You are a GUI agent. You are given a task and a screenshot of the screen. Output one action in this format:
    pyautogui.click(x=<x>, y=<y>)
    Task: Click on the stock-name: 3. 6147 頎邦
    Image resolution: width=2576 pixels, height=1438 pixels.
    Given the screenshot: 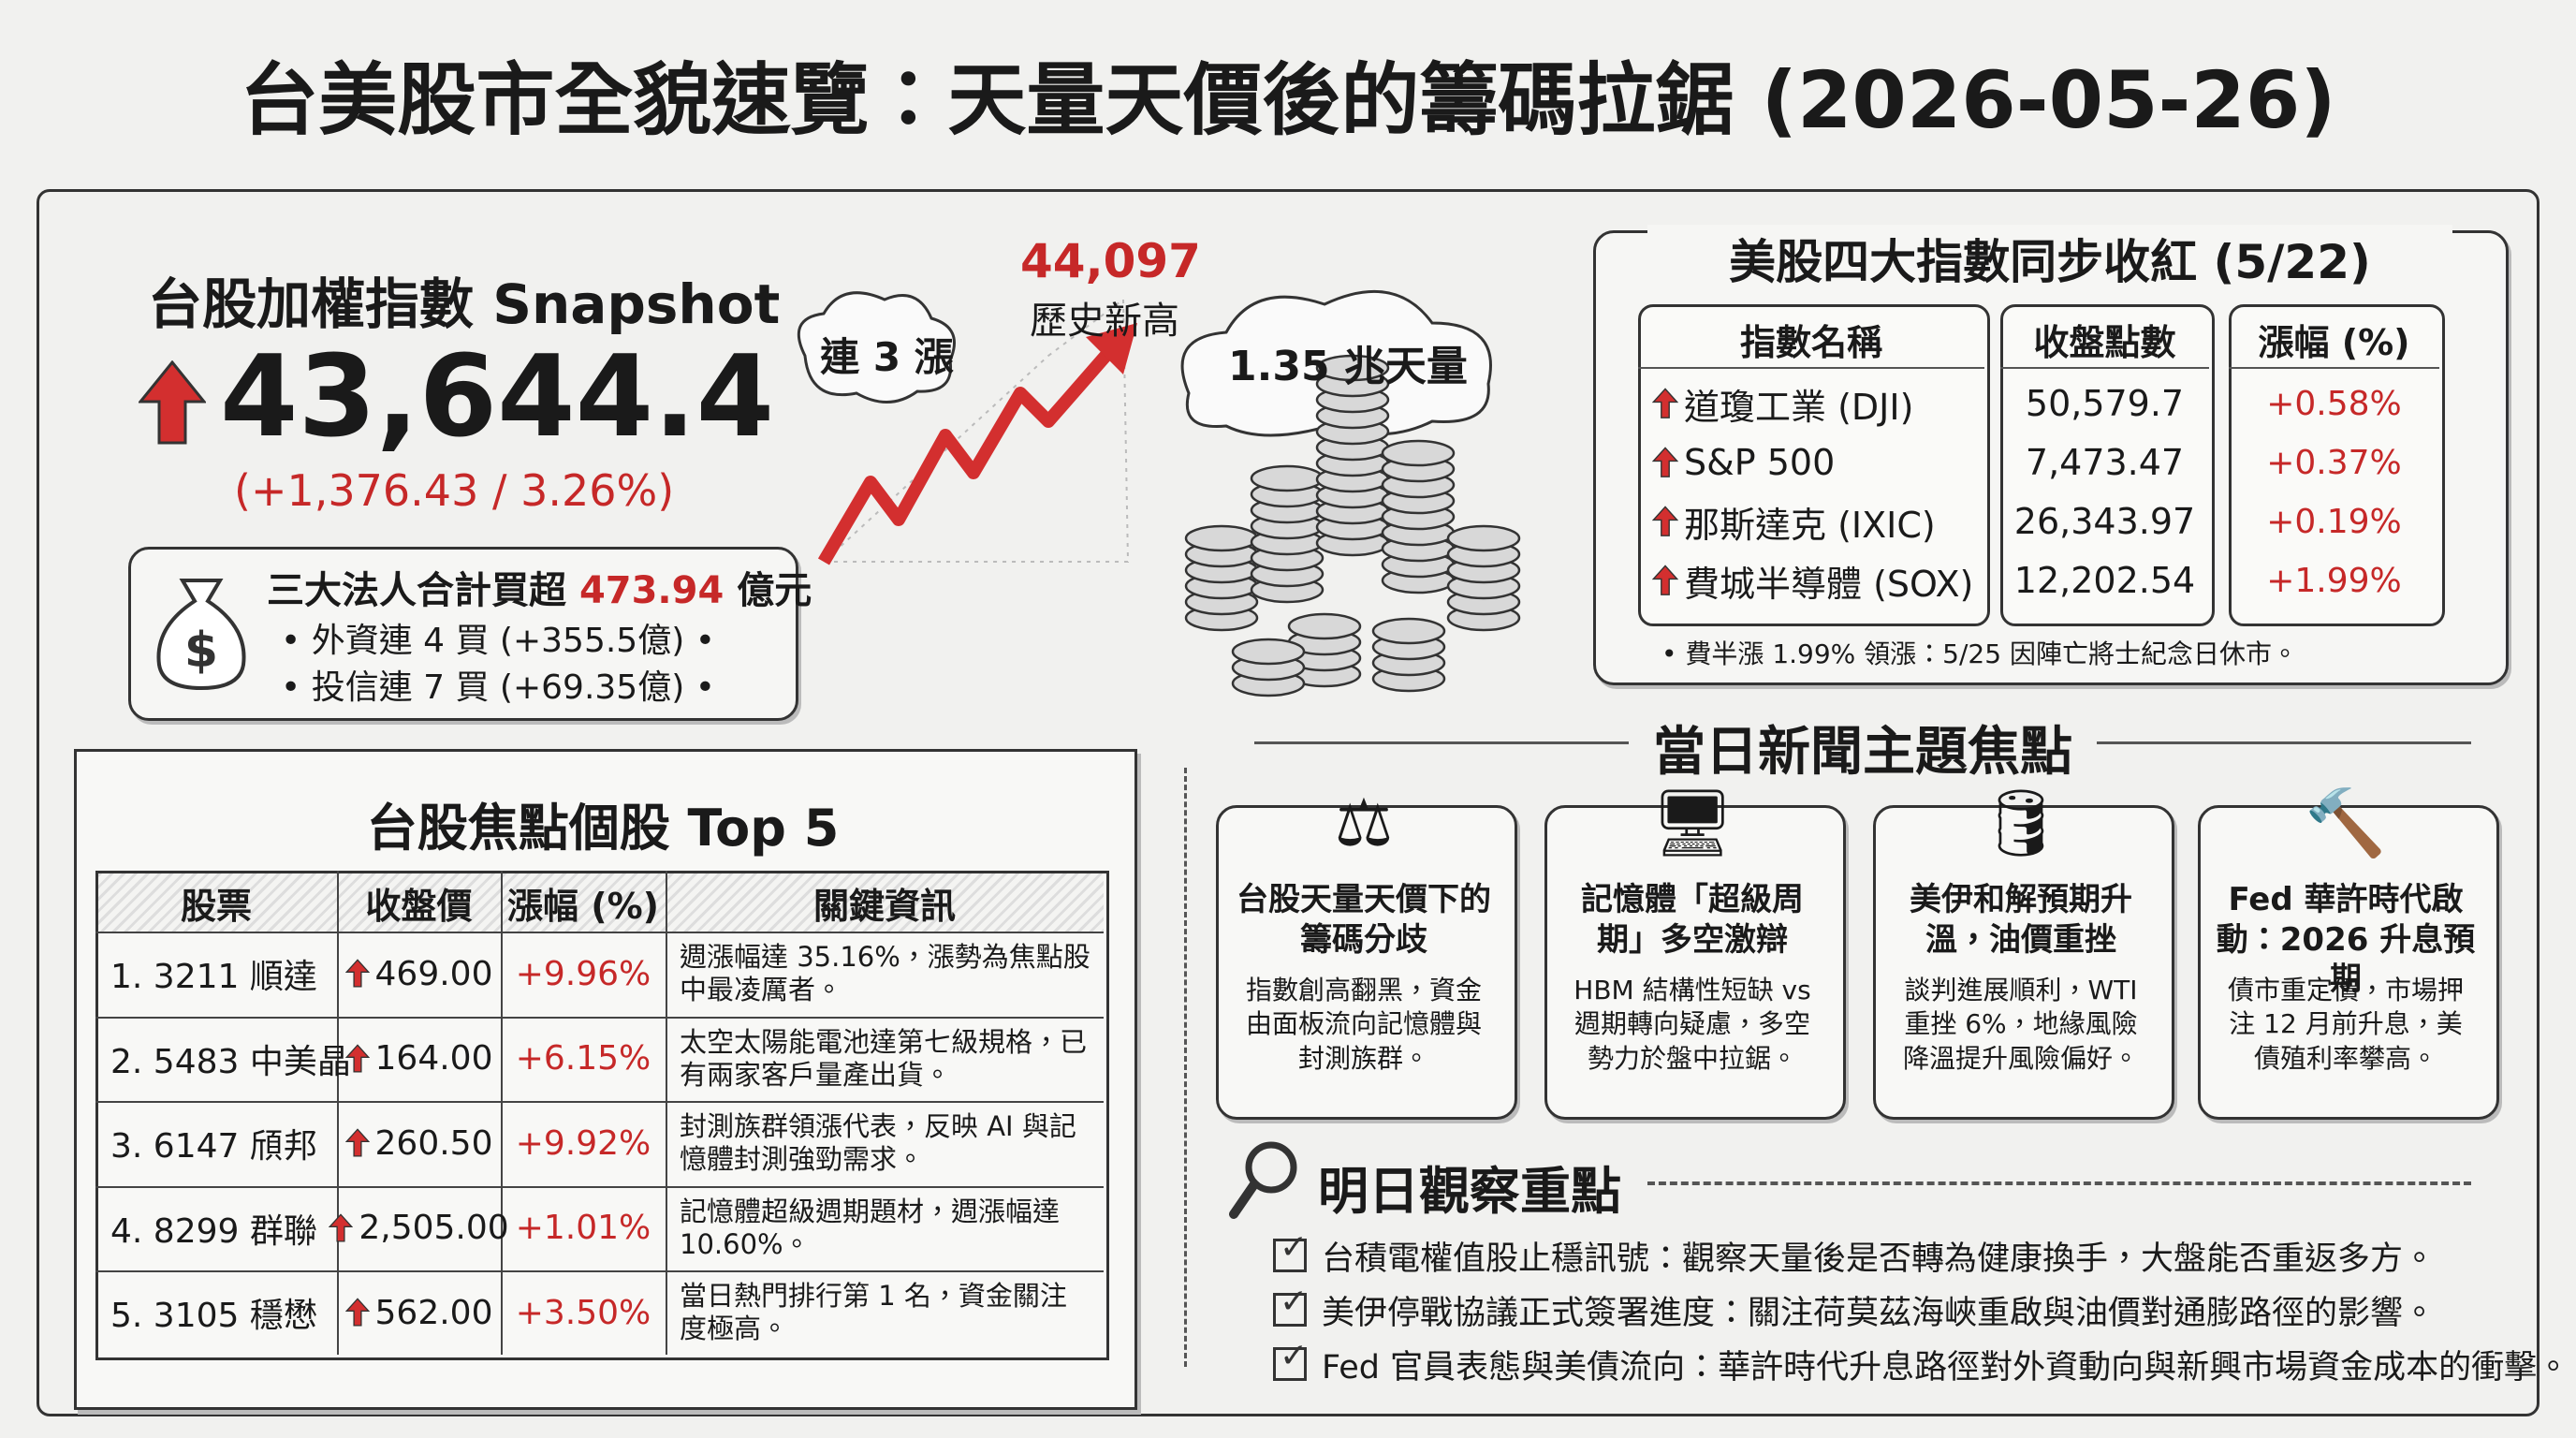 What is the action you would take?
    pyautogui.click(x=213, y=1146)
    